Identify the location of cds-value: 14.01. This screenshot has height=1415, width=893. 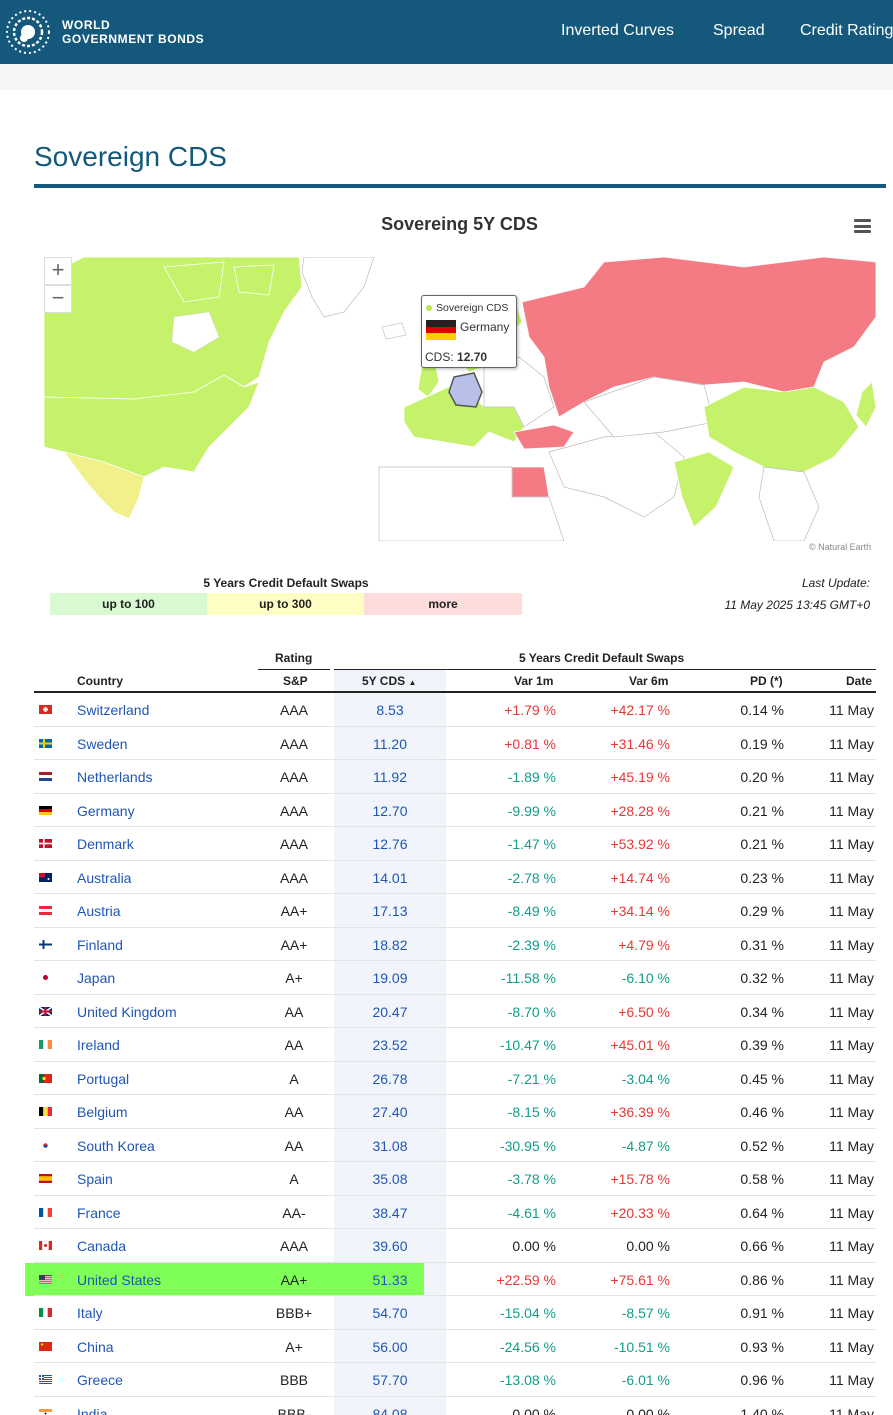
(390, 877).